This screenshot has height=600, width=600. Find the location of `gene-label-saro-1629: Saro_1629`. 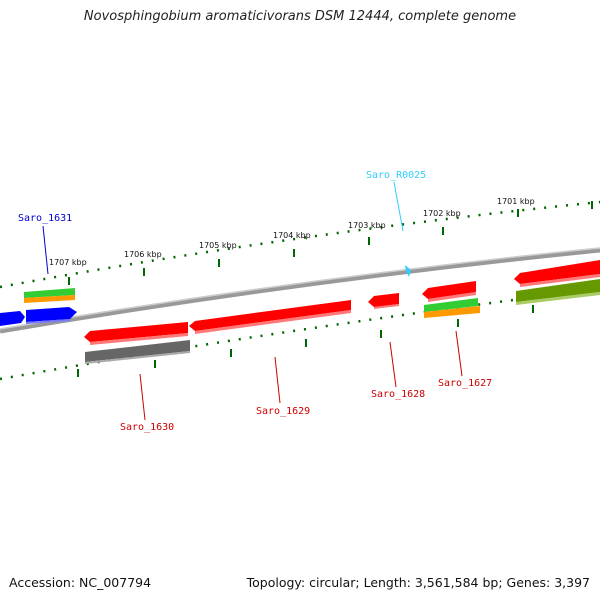

gene-label-saro-1629: Saro_1629 is located at coordinates (283, 411).